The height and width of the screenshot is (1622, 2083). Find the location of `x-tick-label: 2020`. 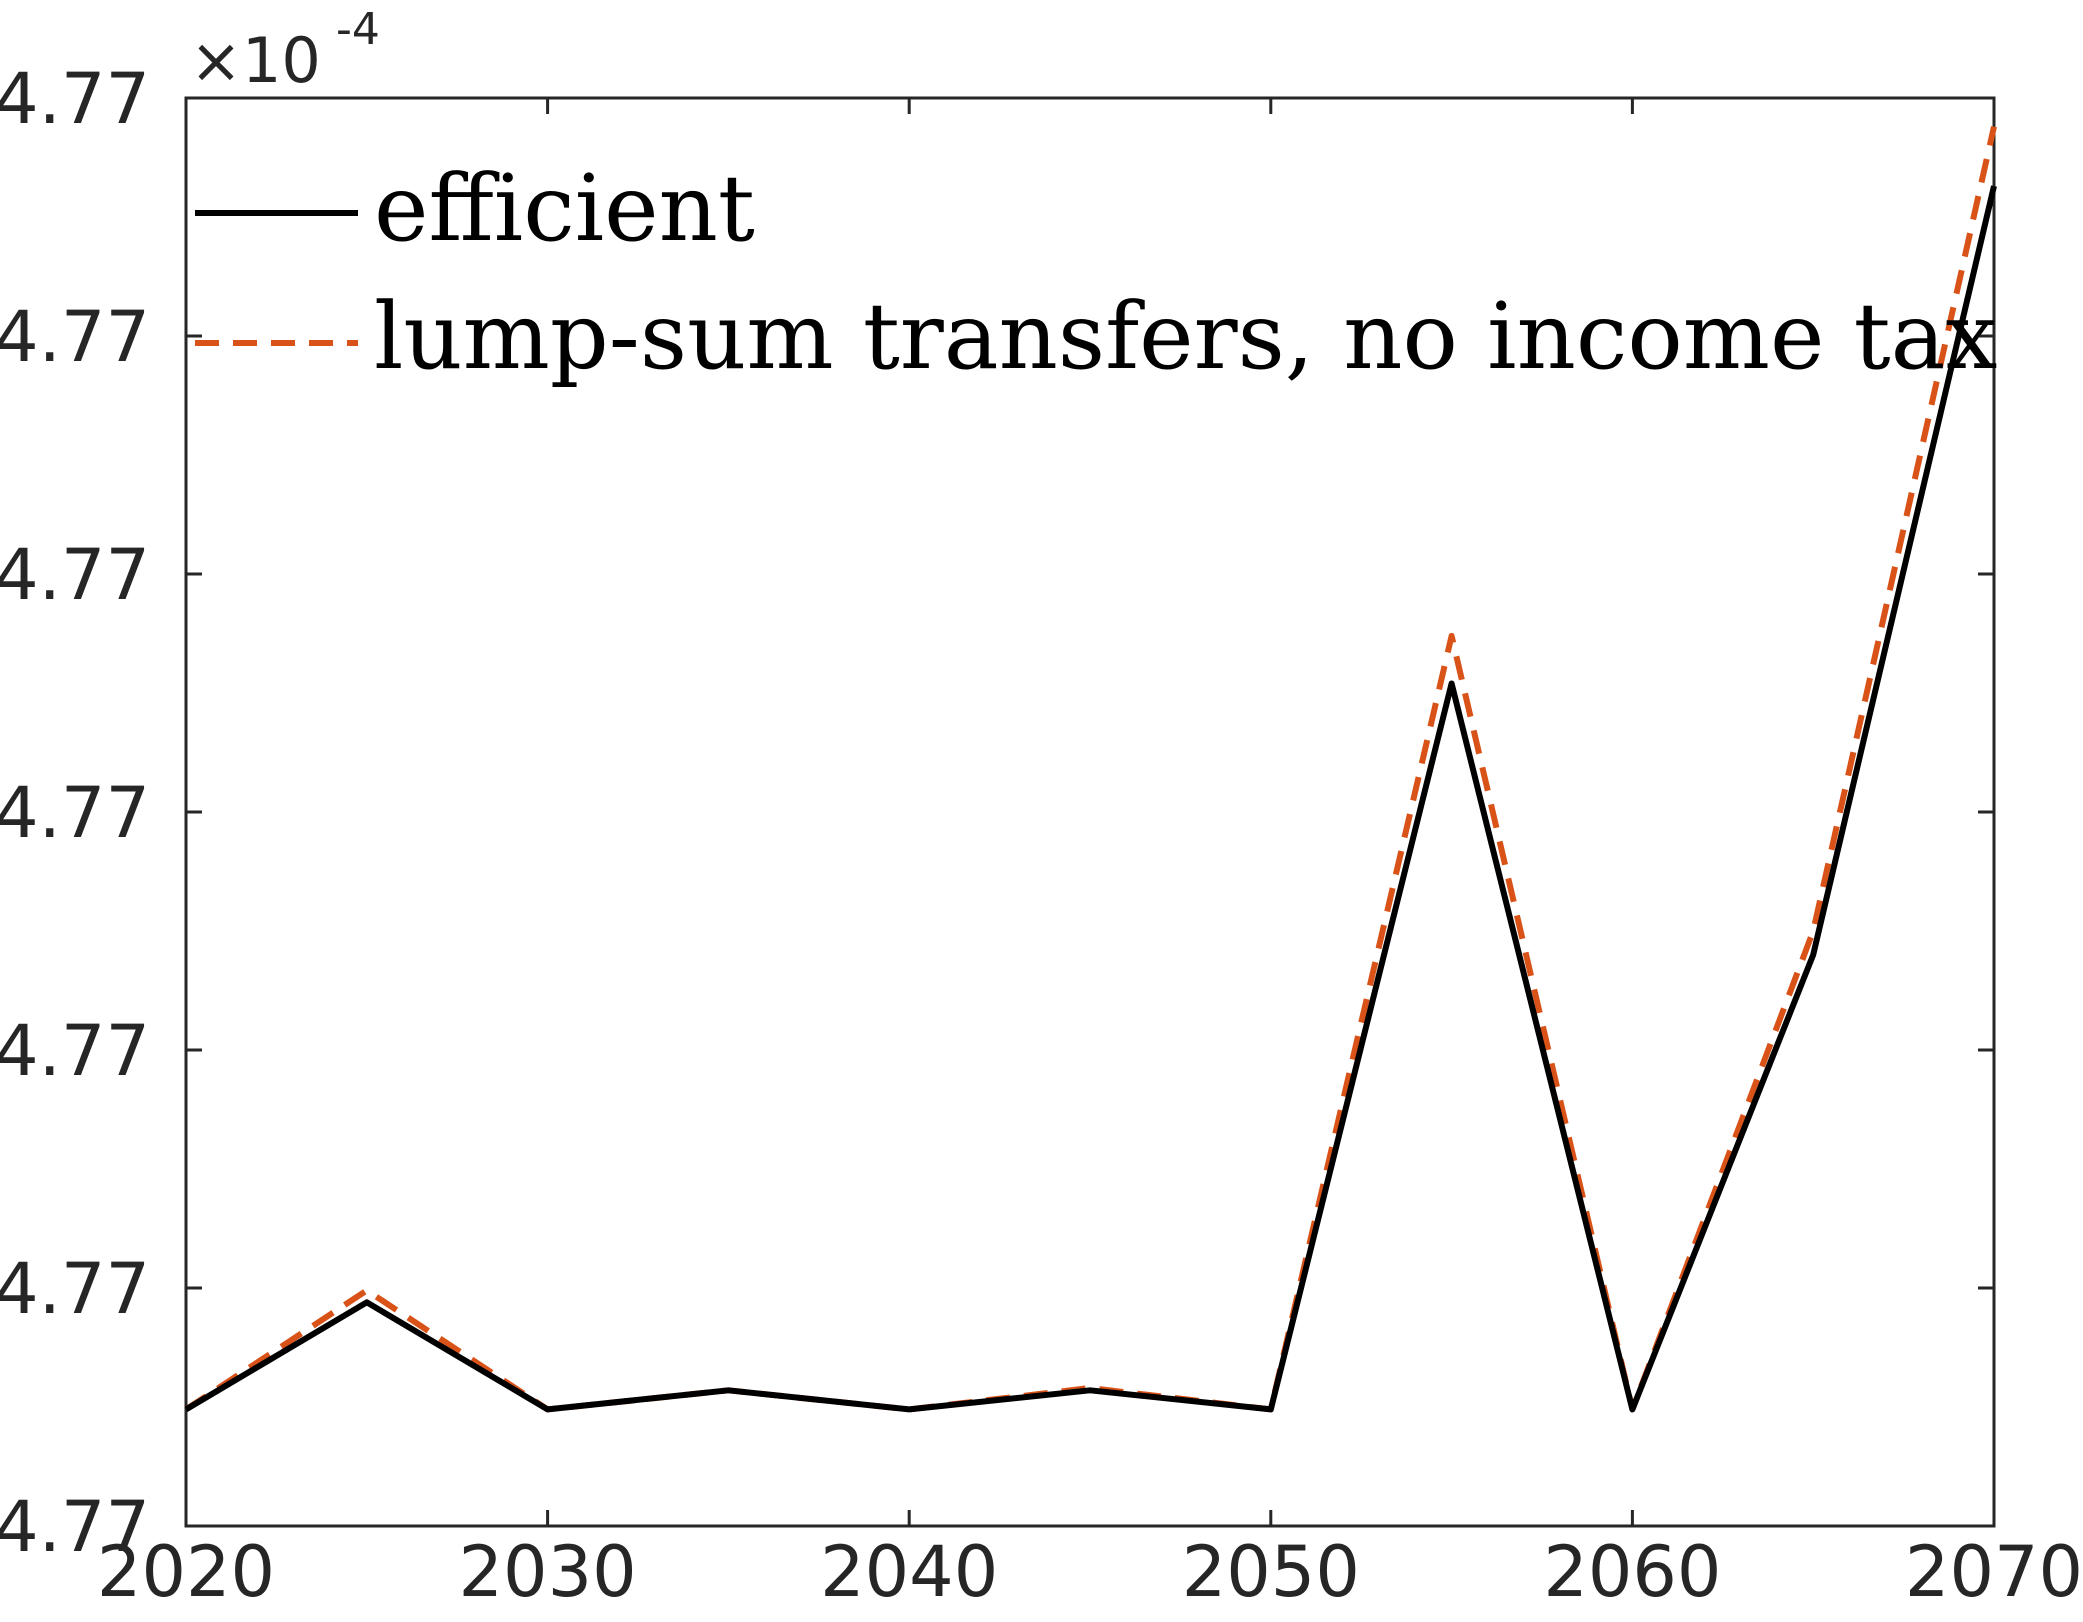

x-tick-label: 2020 is located at coordinates (186, 1572).